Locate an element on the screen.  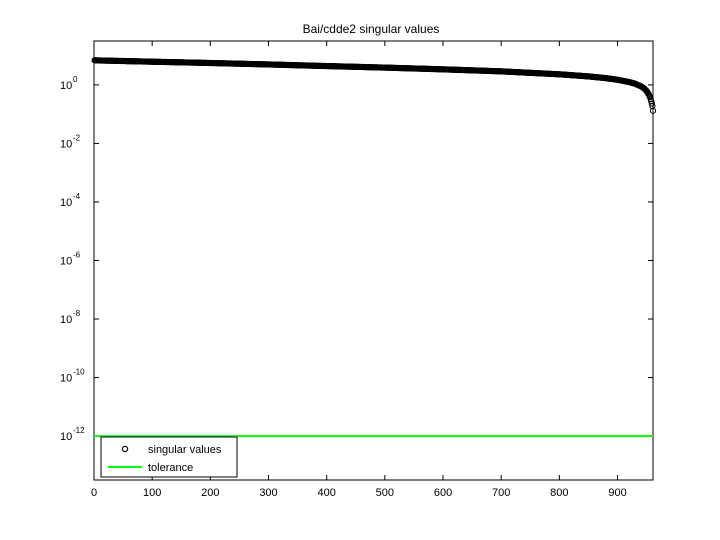
x-tick-label: 700 is located at coordinates (501, 493).